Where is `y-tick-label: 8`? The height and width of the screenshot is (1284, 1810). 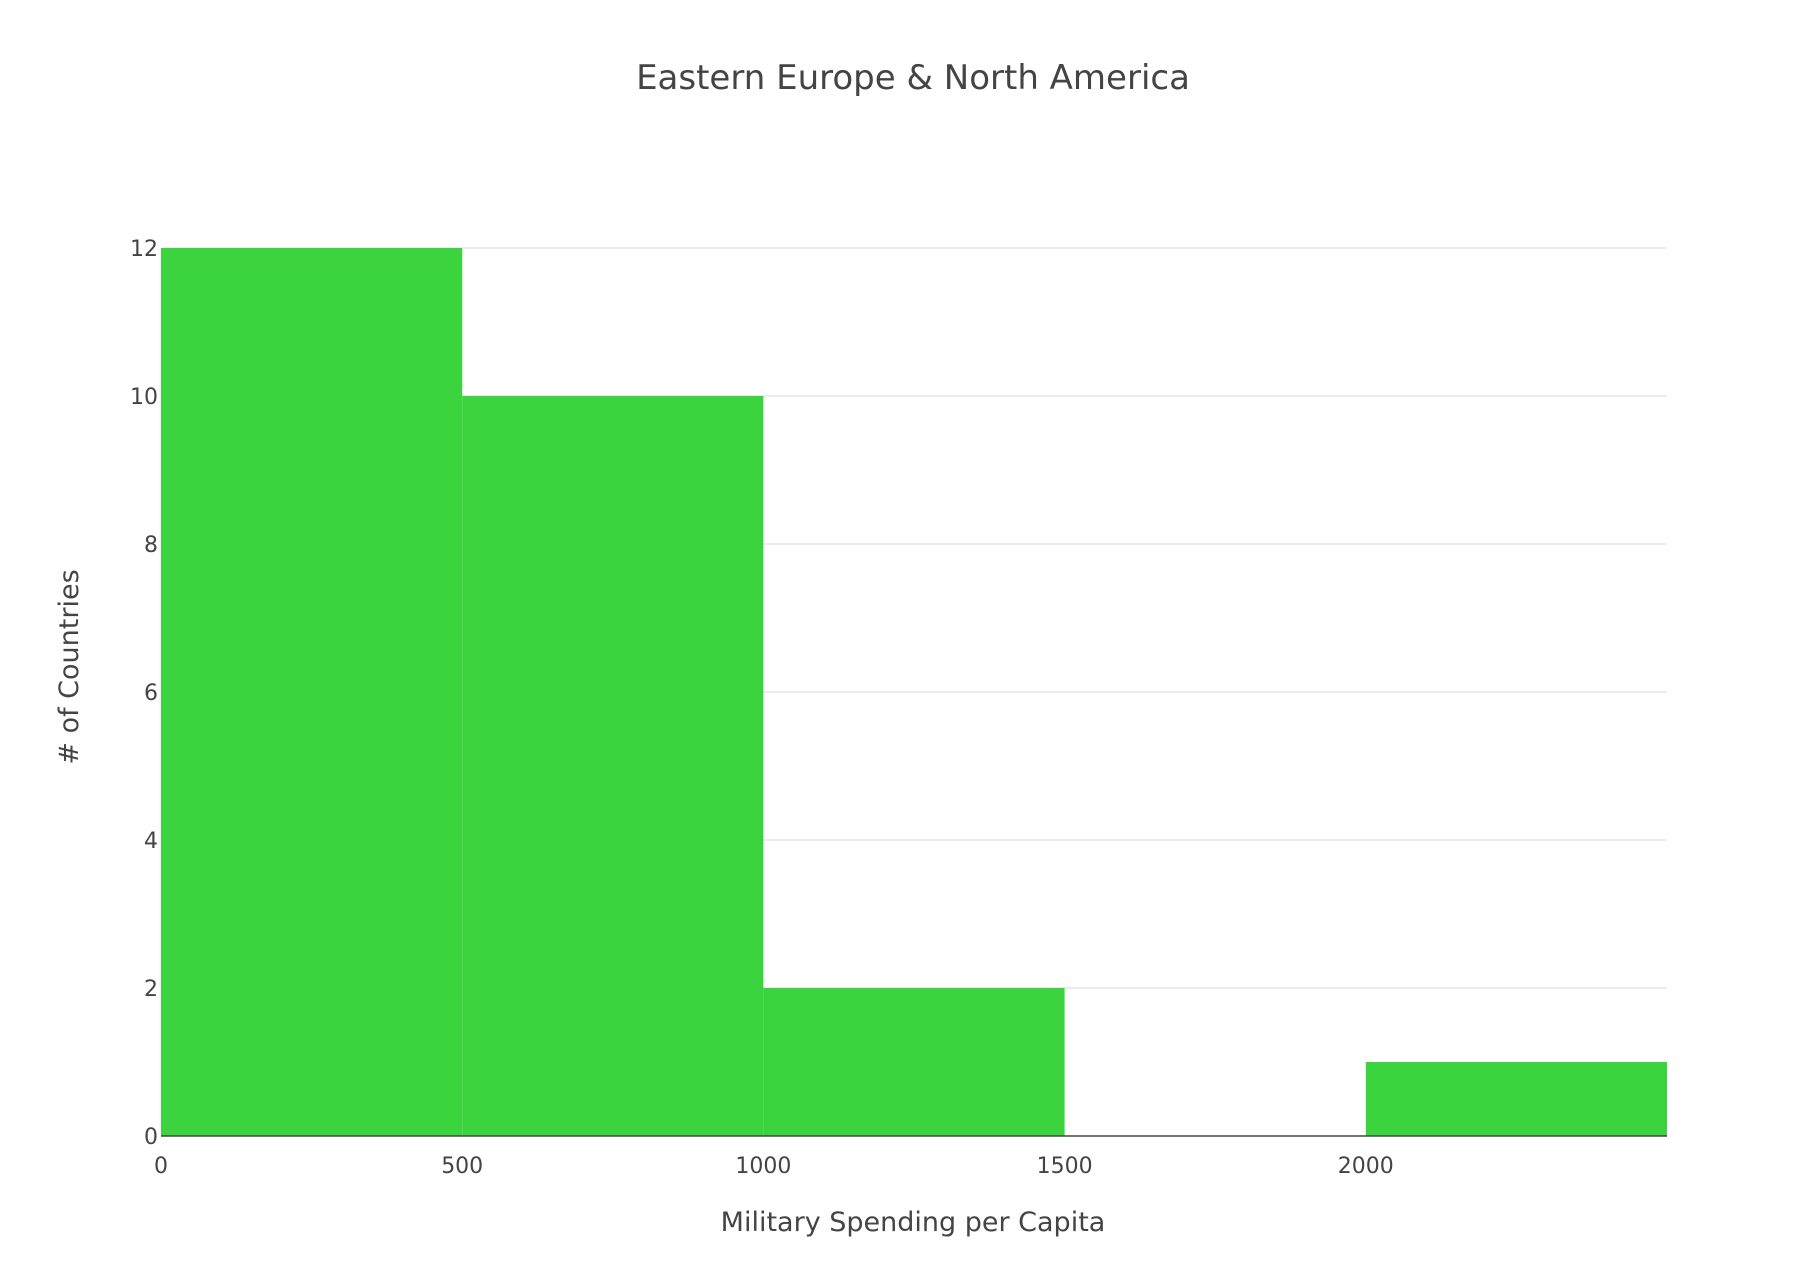
y-tick-label: 8 is located at coordinates (151, 545).